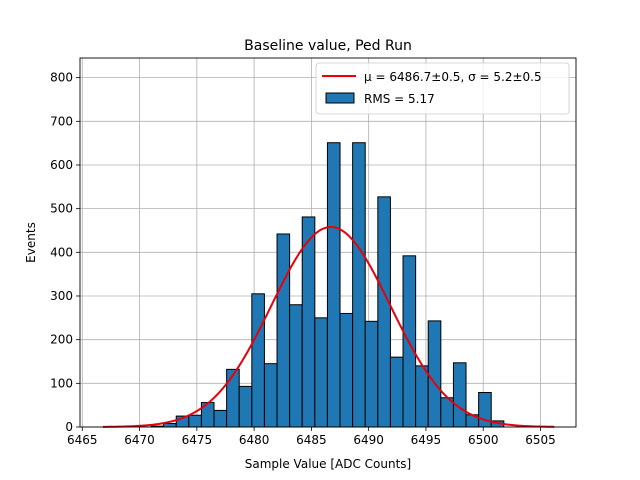 The width and height of the screenshot is (640, 480). I want to click on y-tick-label: 100, so click(61, 383).